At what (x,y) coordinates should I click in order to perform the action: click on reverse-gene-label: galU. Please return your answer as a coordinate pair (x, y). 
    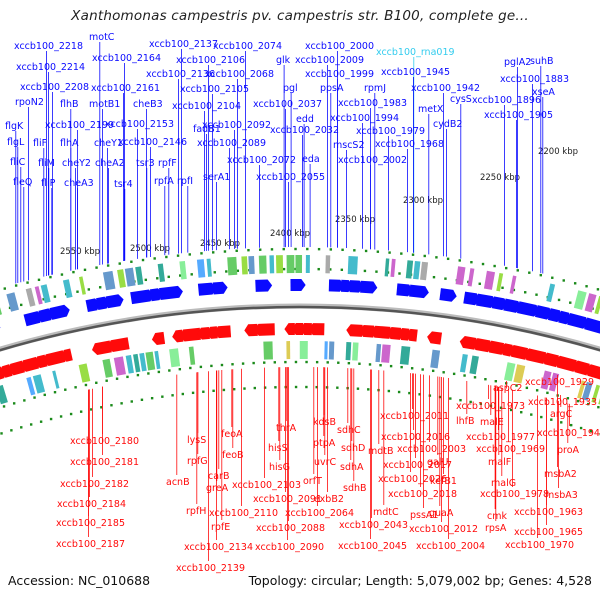
    Looking at the image, I should click on (437, 462).